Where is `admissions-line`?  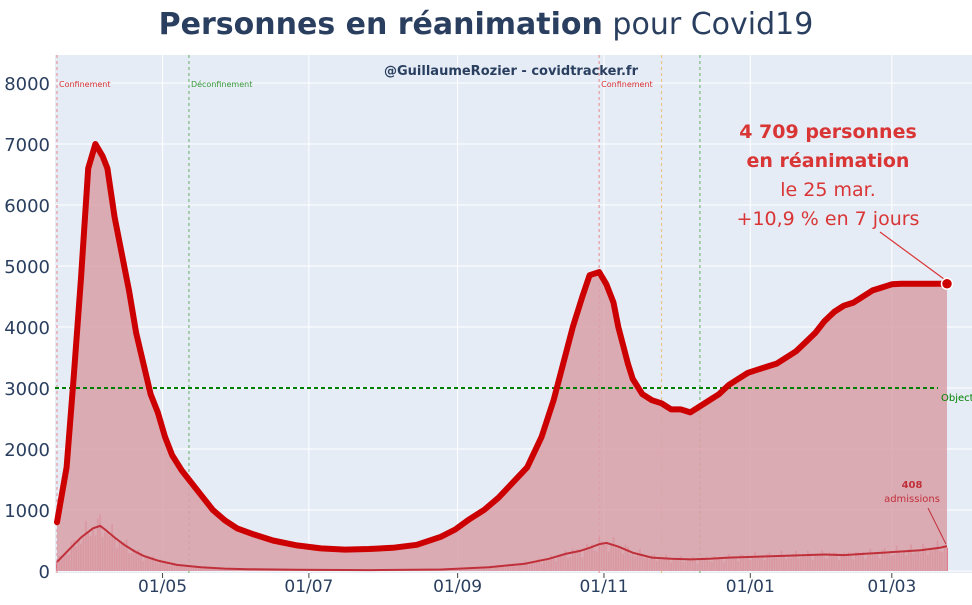
admissions-line is located at coordinates (502, 548).